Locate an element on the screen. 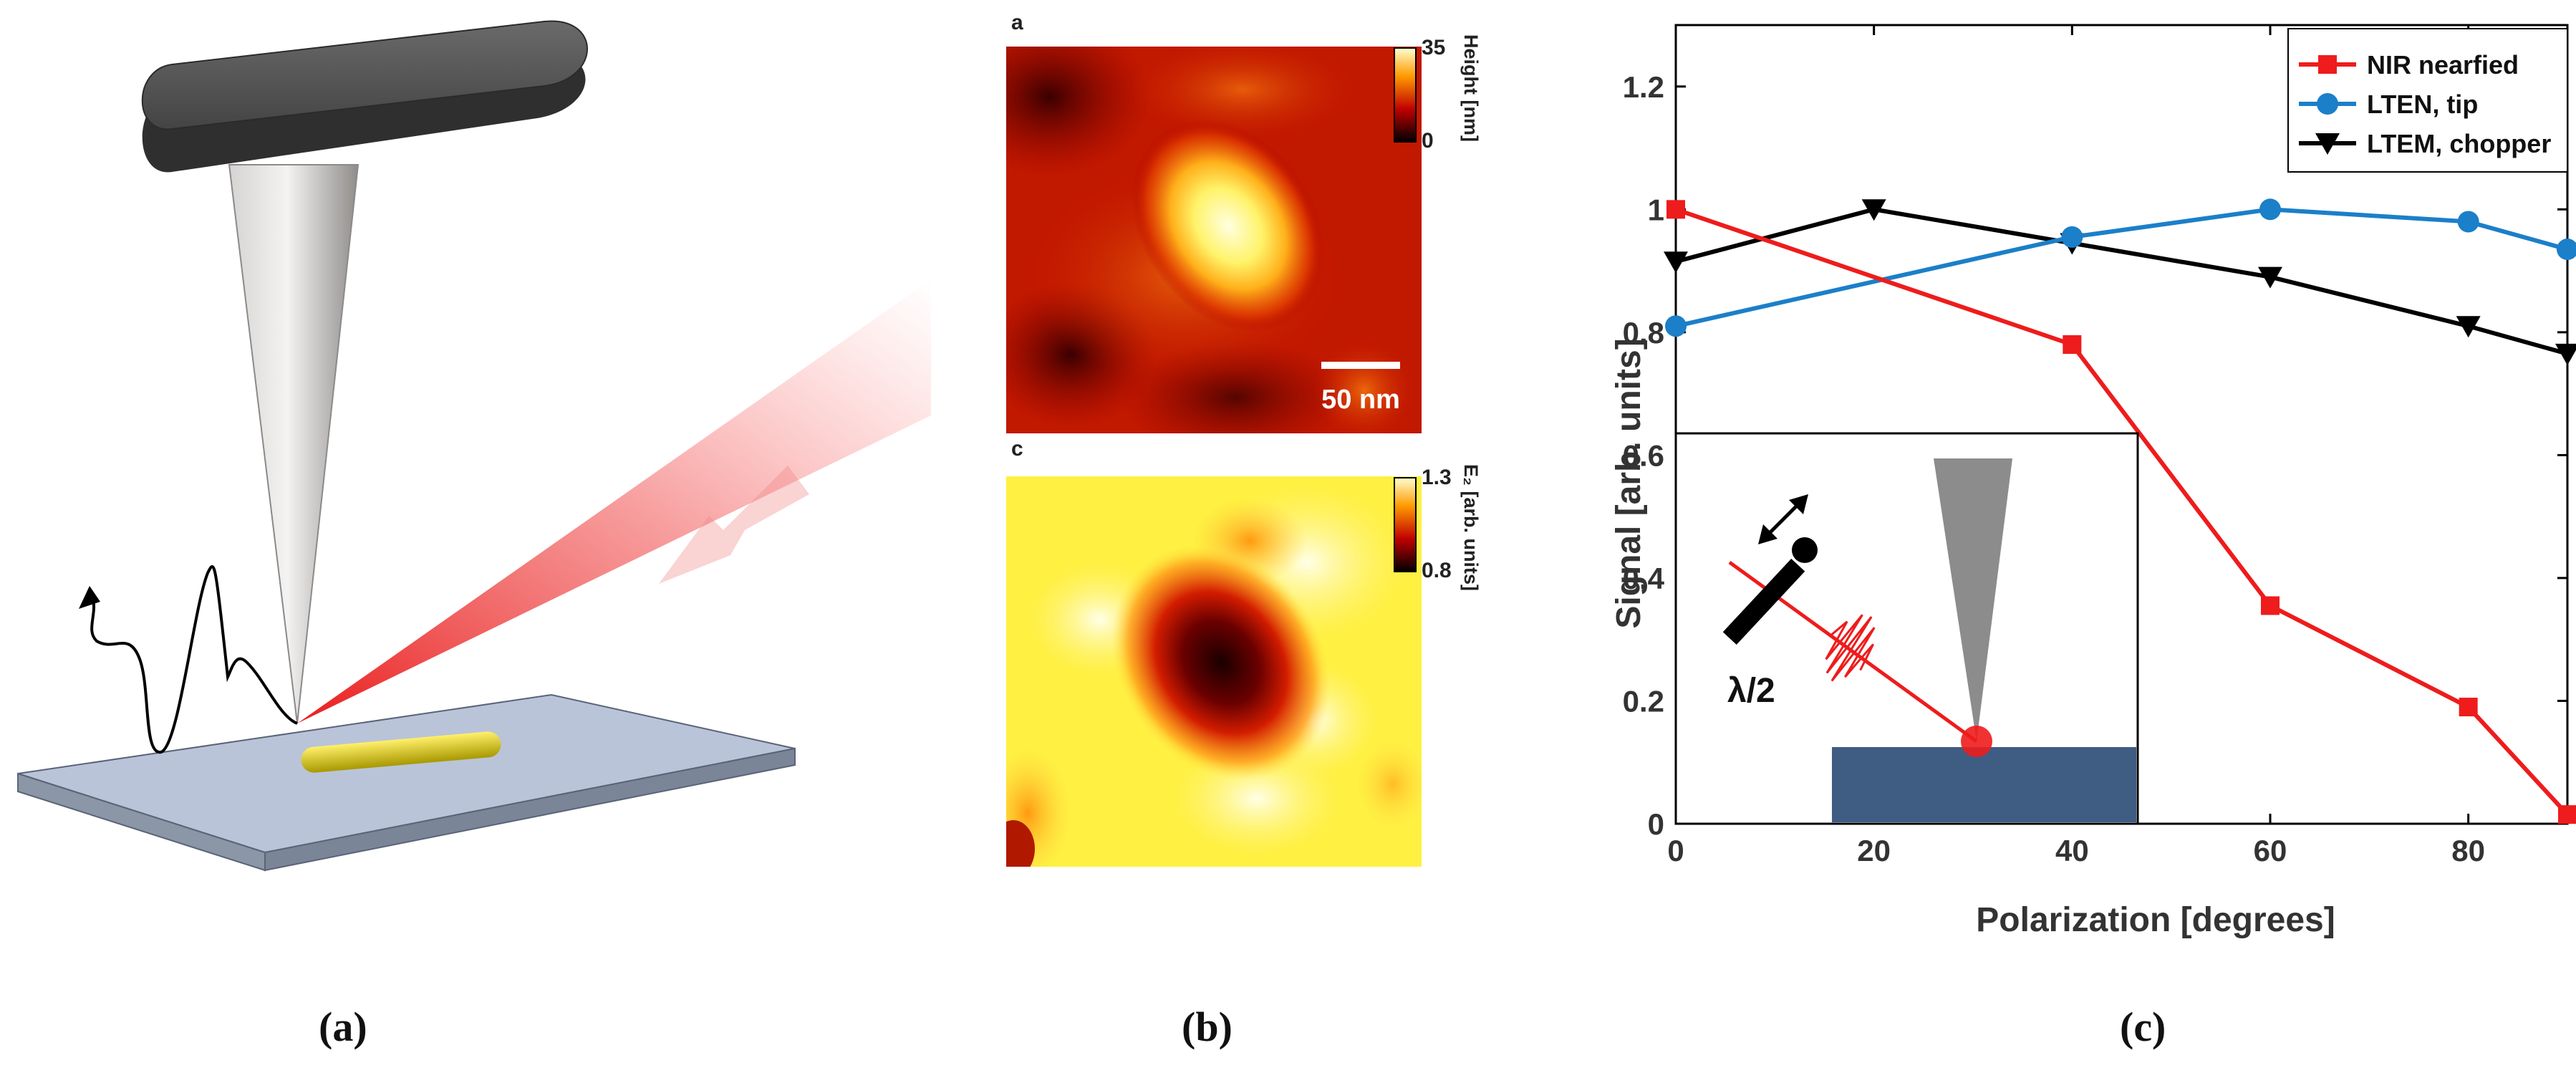  inset-arrow-head-down is located at coordinates (1767, 534).